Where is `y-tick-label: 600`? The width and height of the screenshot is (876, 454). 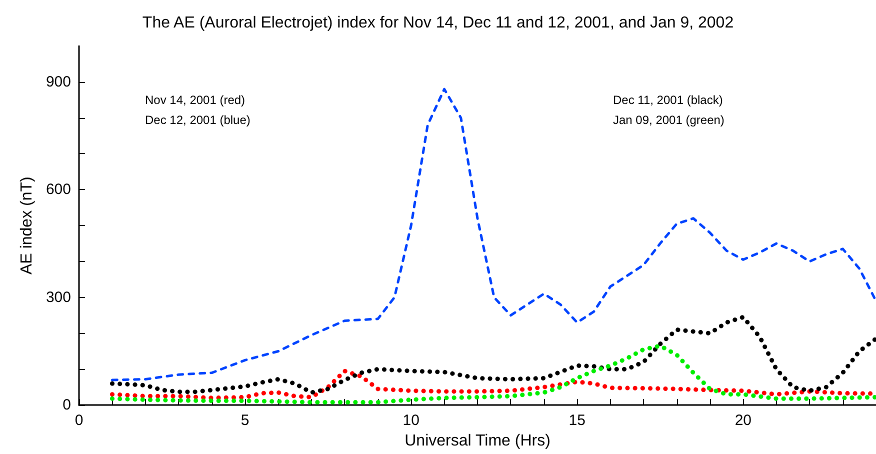 y-tick-label: 600 is located at coordinates (58, 189).